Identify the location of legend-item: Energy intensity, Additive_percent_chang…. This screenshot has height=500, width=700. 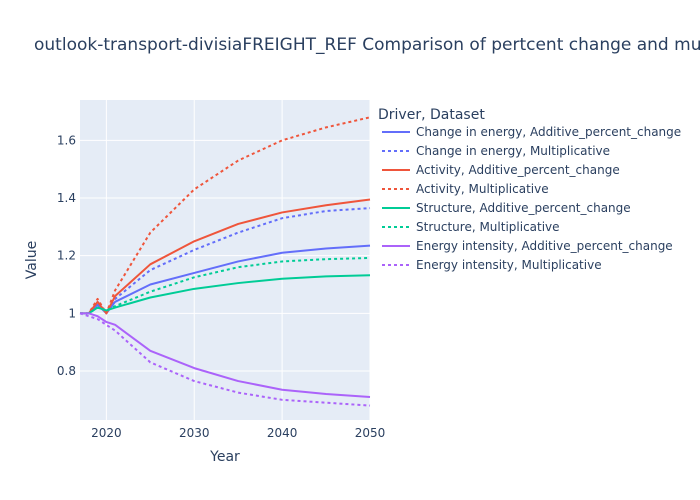
(527, 246).